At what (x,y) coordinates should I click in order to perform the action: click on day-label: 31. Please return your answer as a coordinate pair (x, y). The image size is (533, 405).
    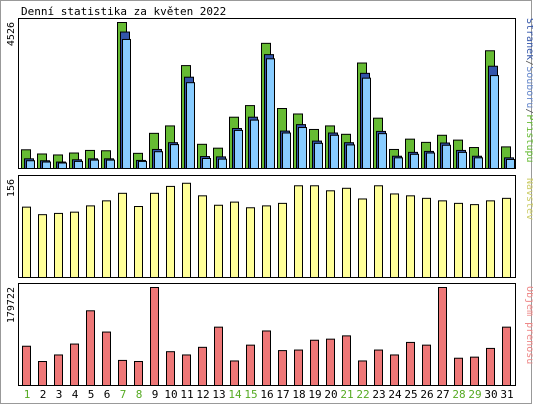
    Looking at the image, I should click on (506, 394).